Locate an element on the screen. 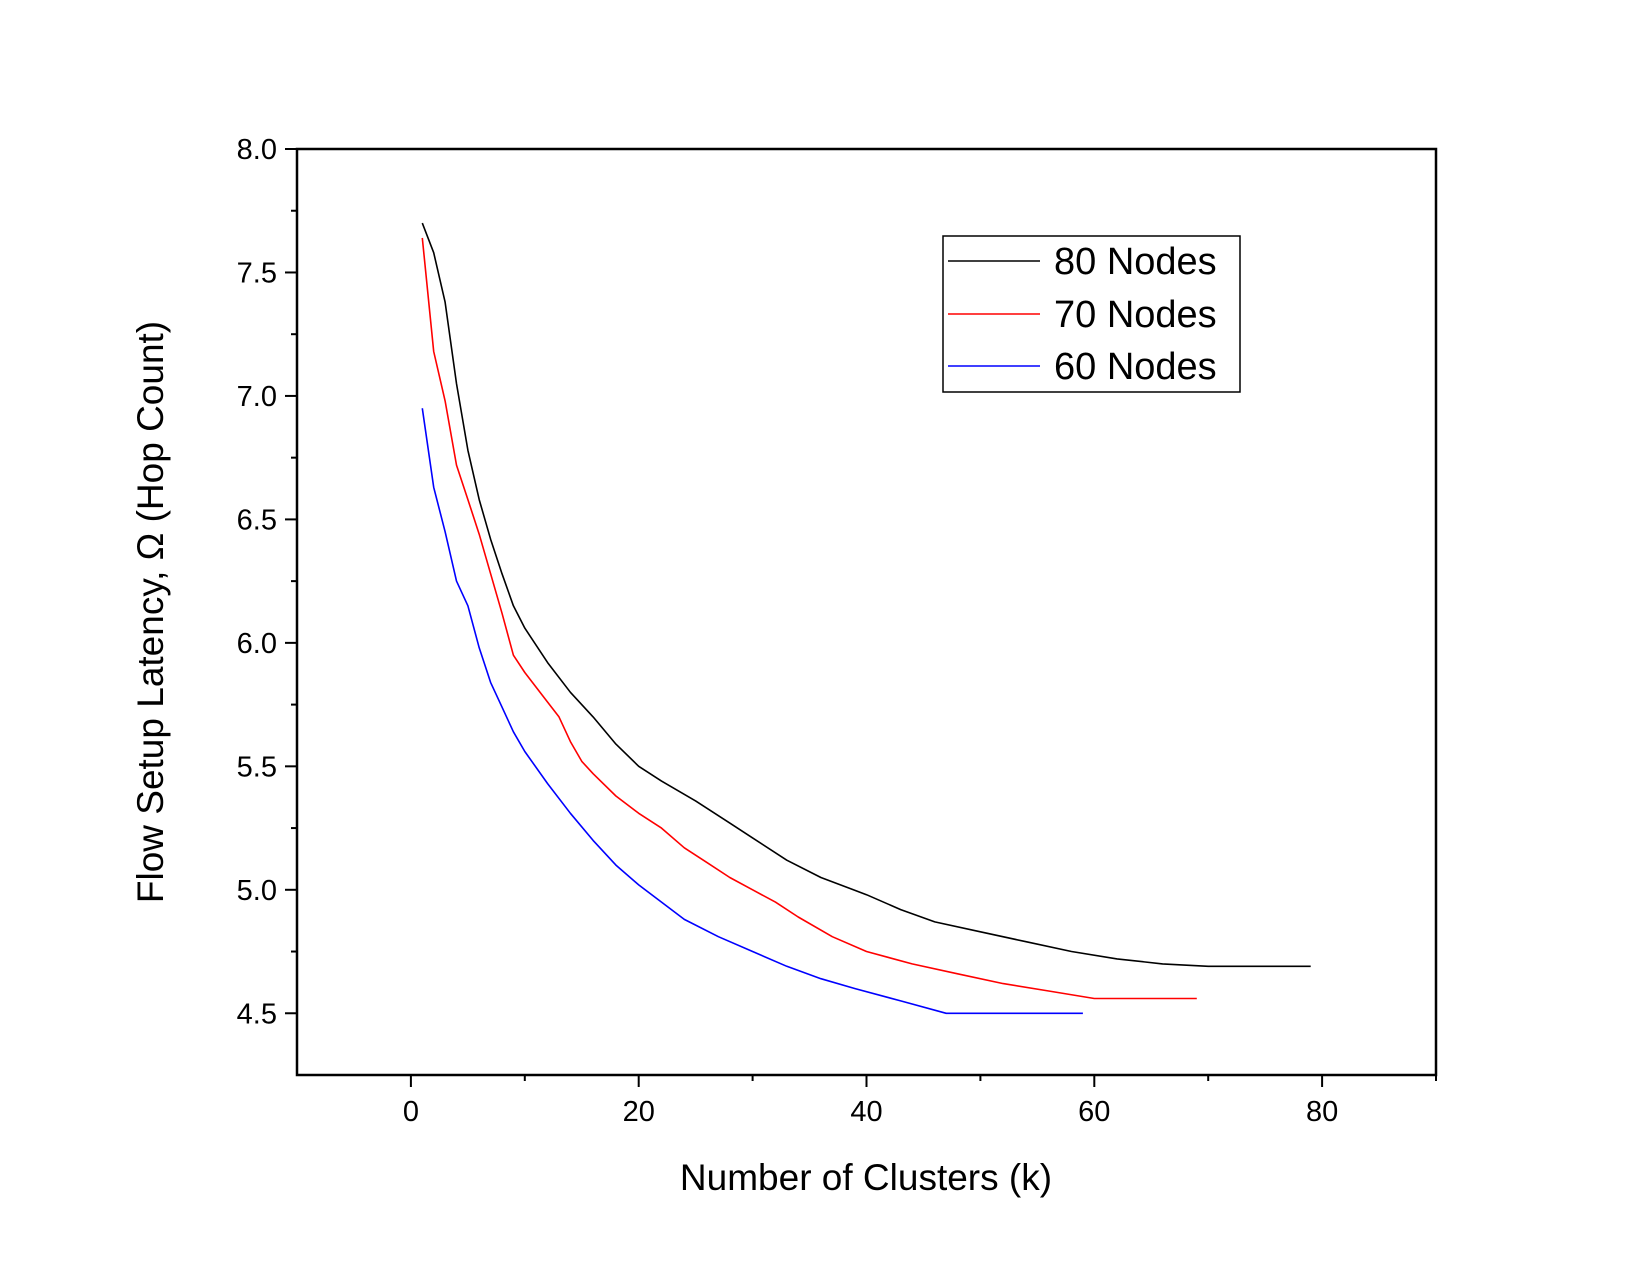 The height and width of the screenshot is (1275, 1650). x-tick-label: 0 is located at coordinates (411, 1112).